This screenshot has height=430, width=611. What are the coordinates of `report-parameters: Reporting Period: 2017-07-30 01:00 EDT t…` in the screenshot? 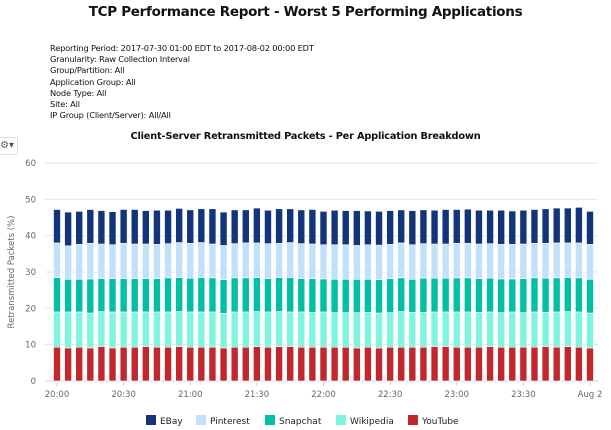 It's located at (182, 82).